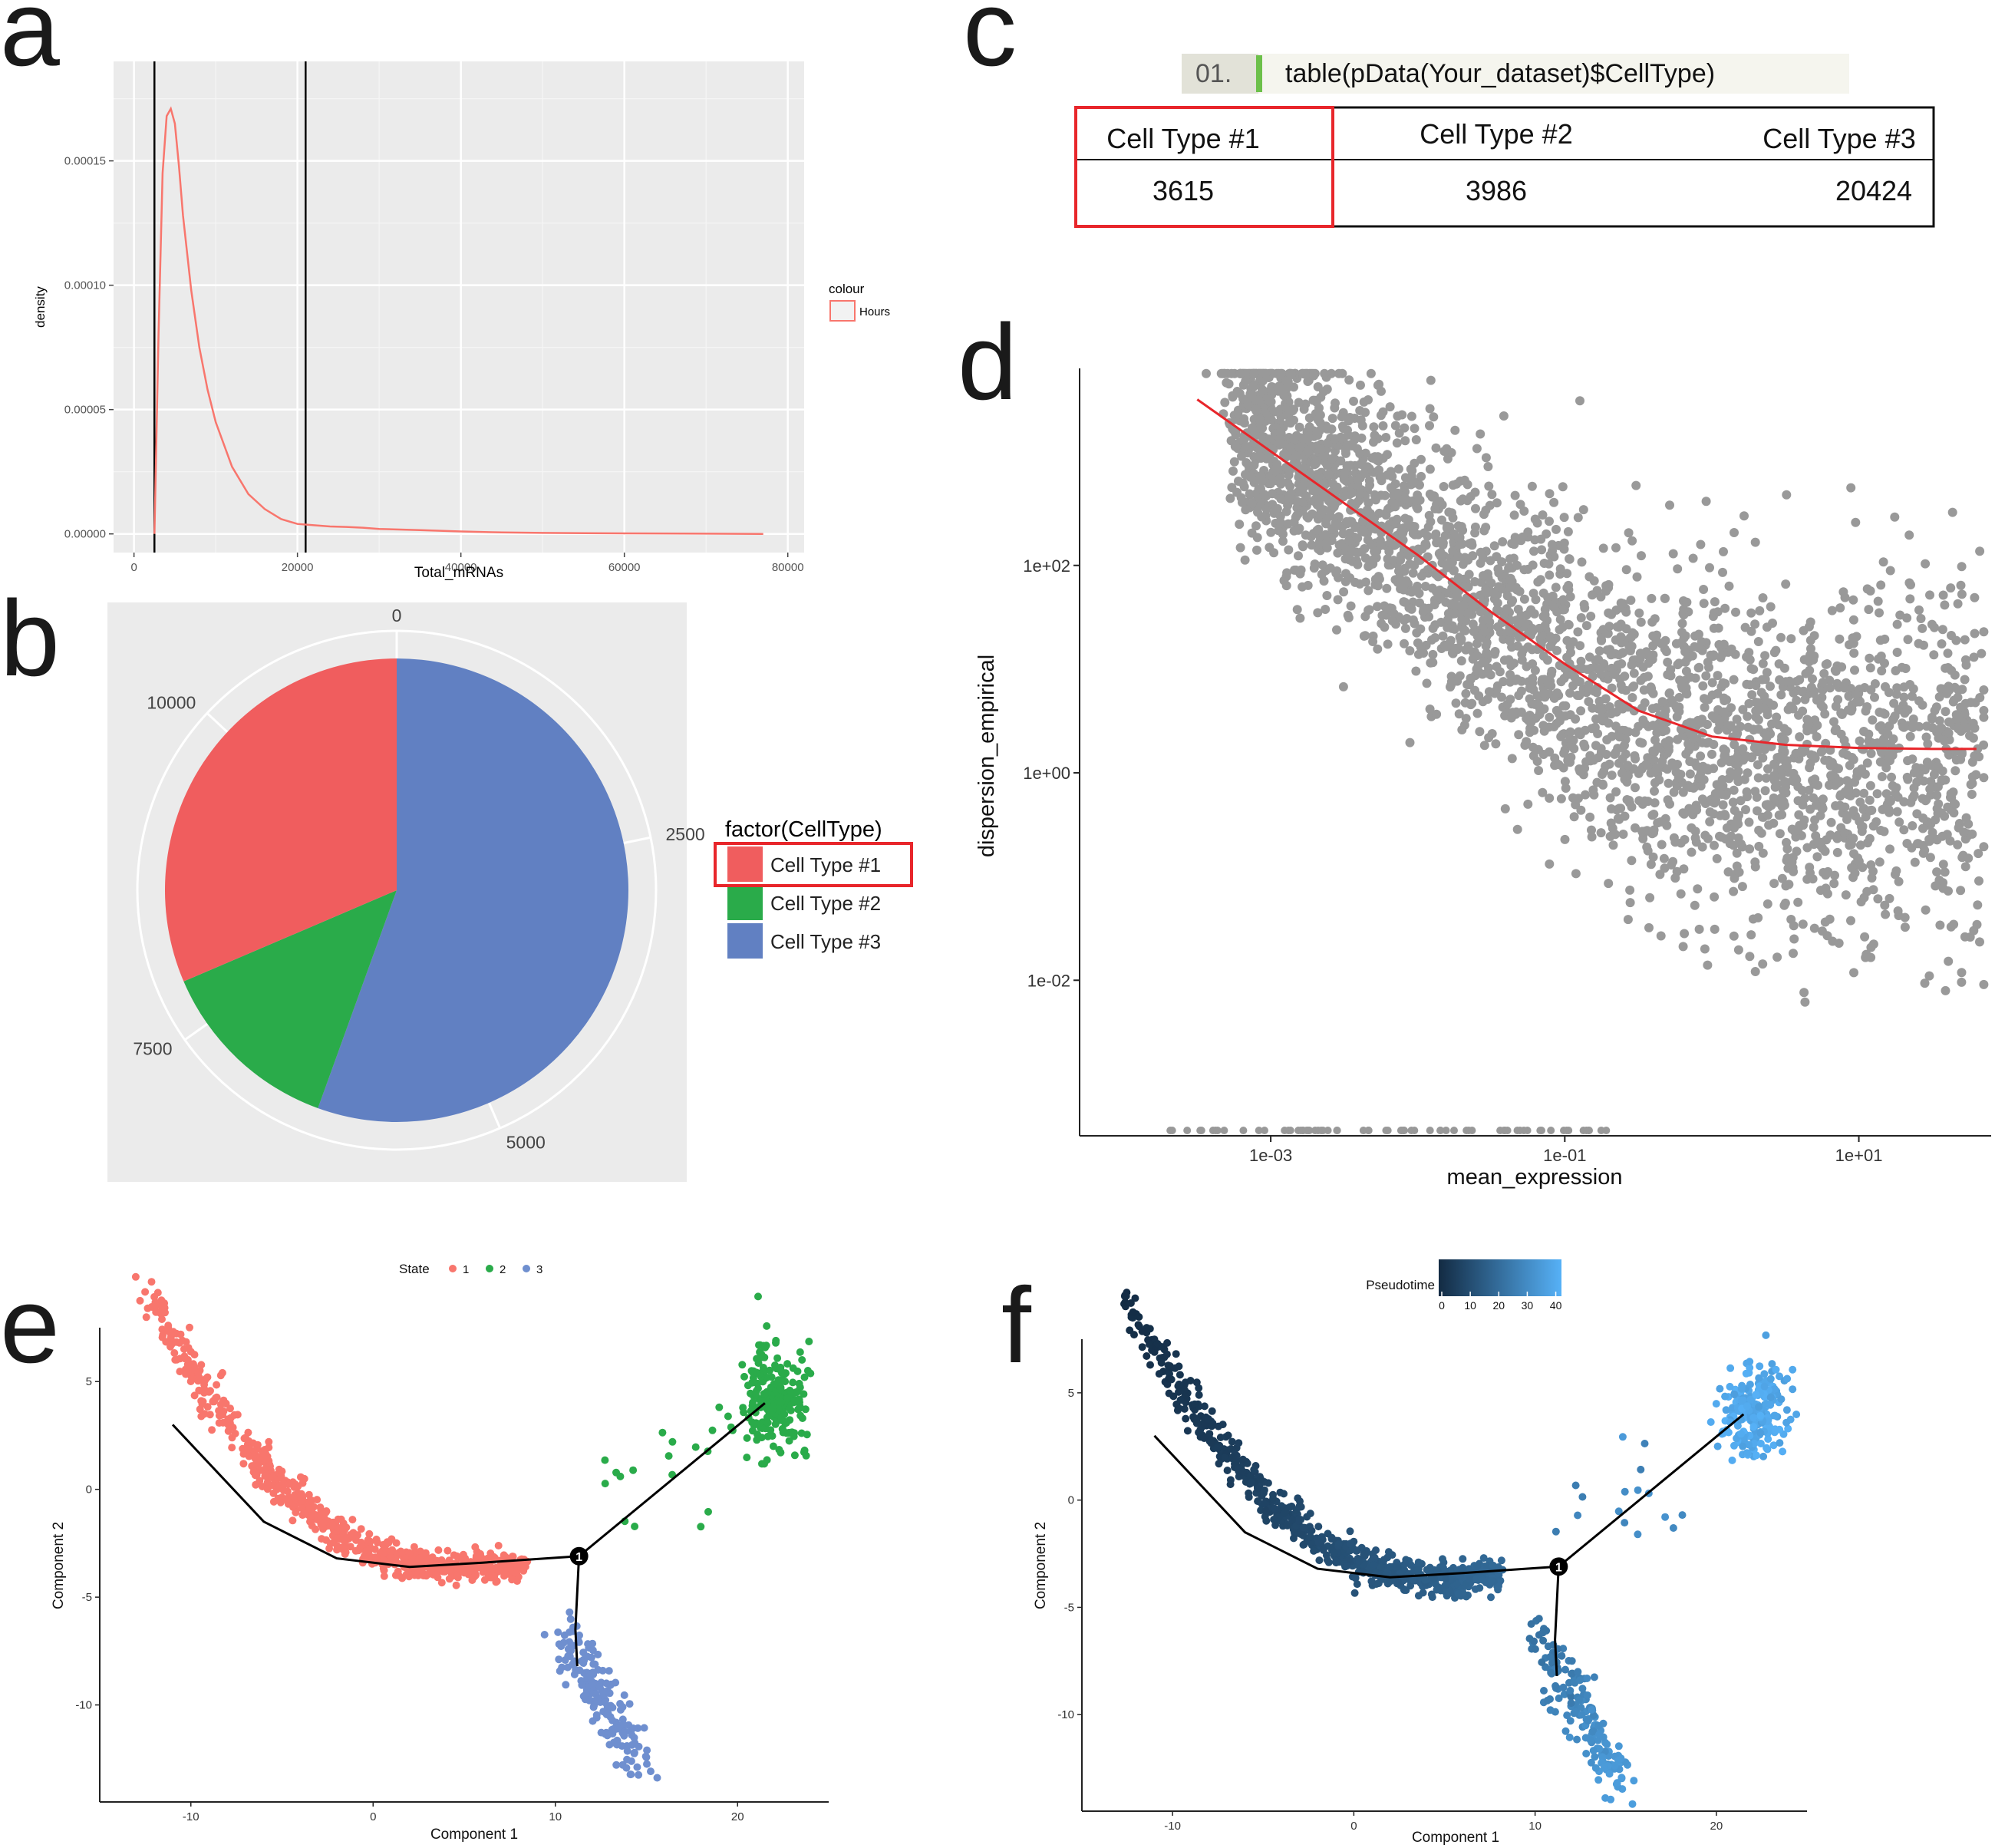  Describe the element at coordinates (526, 1142) in the screenshot. I see `panel-b-angle-tick-label: 5000` at that location.